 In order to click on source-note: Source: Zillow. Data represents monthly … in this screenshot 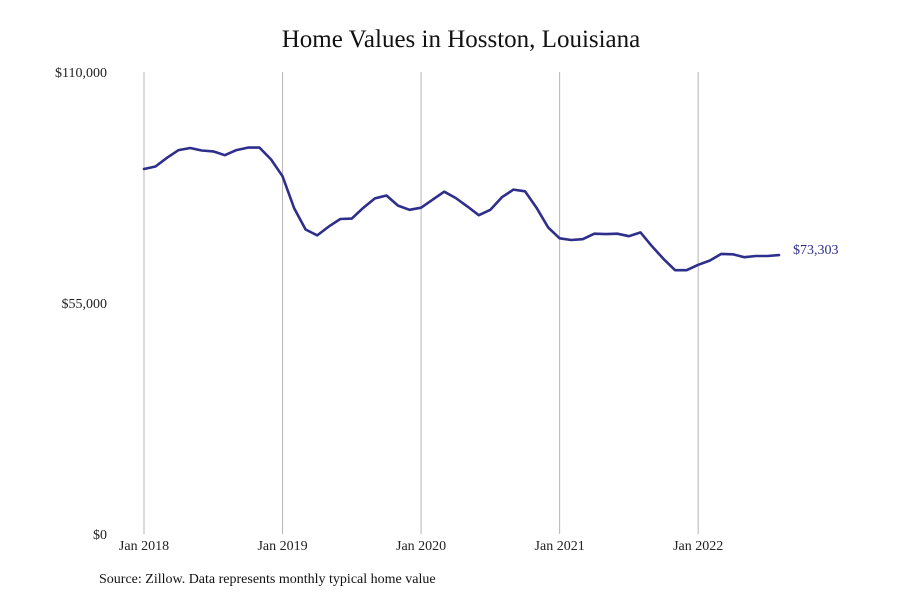, I will do `click(267, 579)`.